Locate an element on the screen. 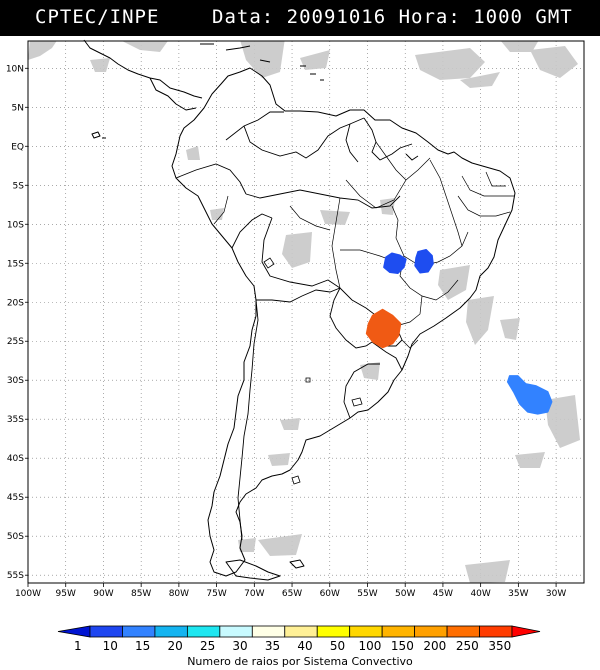 This screenshot has width=600, height=670. lon-tick-label: 95W is located at coordinates (66, 592).